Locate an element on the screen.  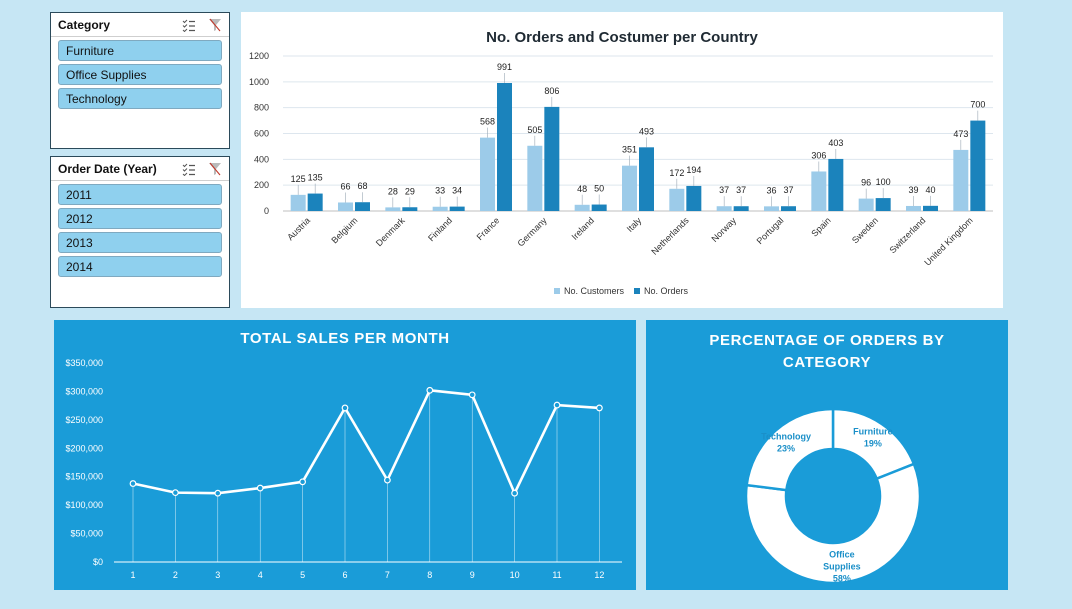
data-label-no-orders-france: 991 is located at coordinates (504, 67).